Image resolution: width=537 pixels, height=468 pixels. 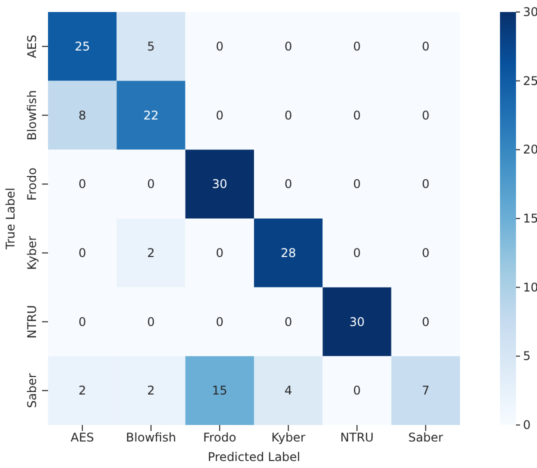 What do you see at coordinates (151, 46) in the screenshot?
I see `data-label: 5` at bounding box center [151, 46].